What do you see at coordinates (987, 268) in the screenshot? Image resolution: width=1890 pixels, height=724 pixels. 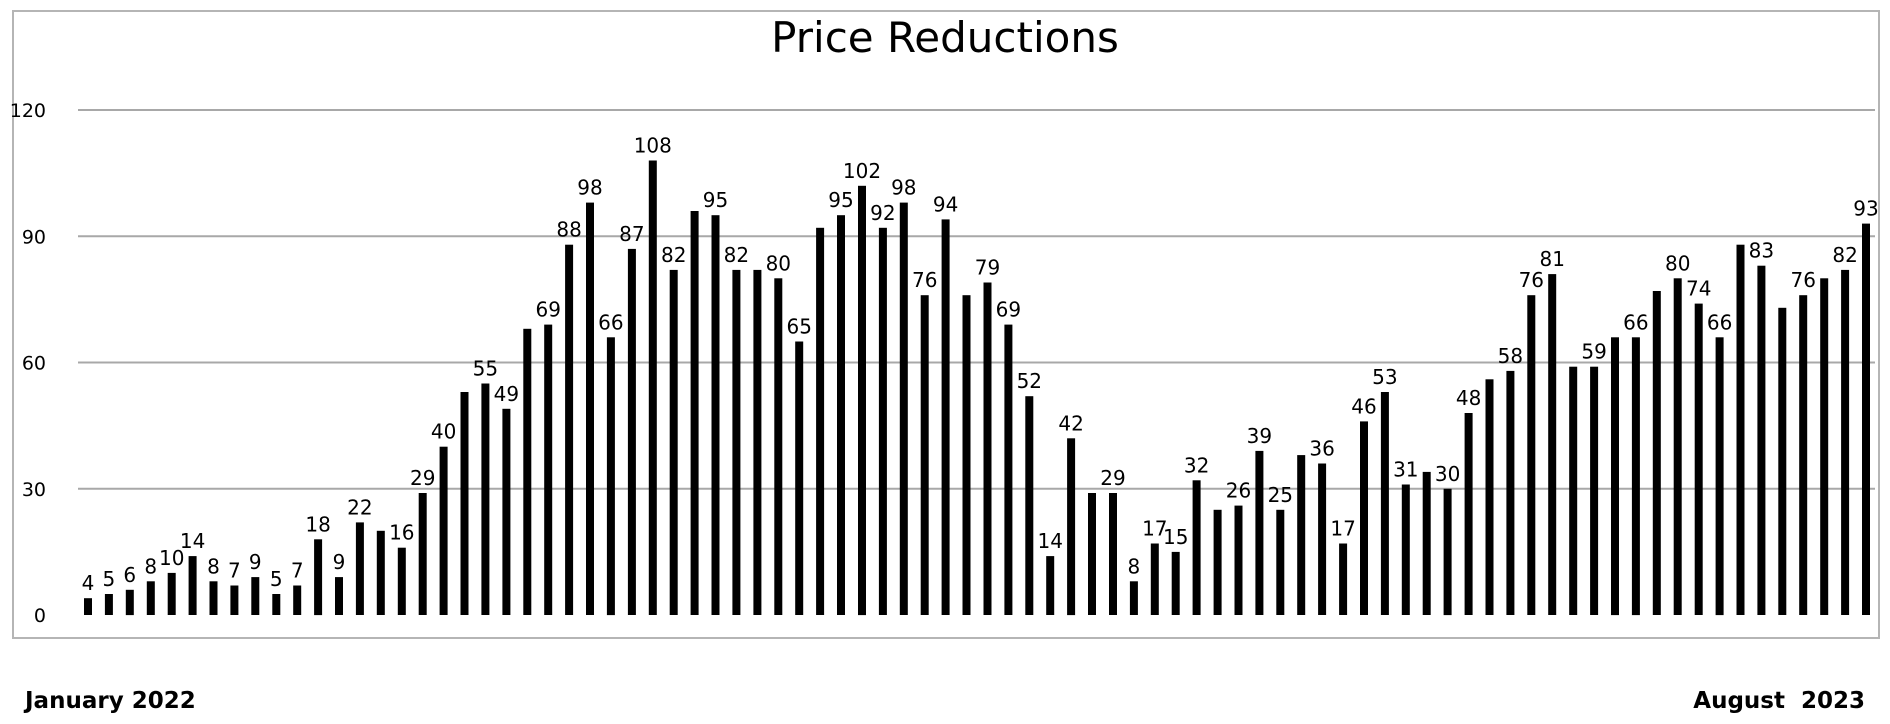 I see `data-label: 79` at bounding box center [987, 268].